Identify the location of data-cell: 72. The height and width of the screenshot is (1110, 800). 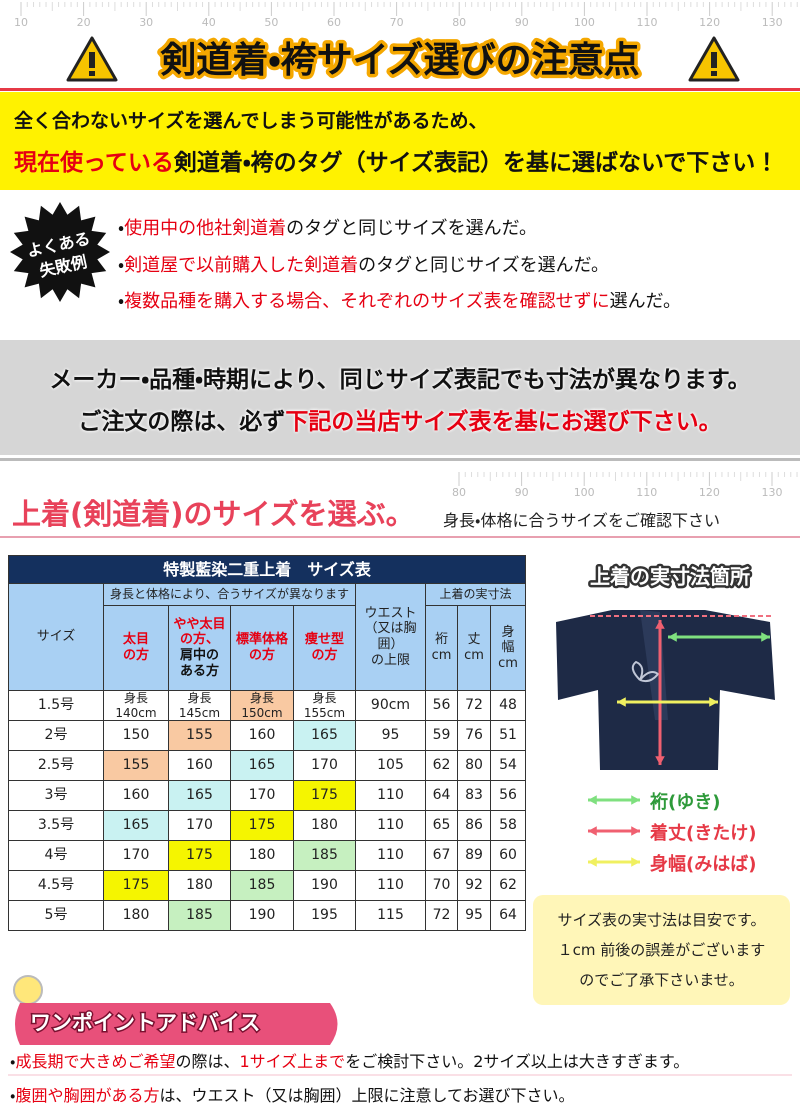
(441, 915).